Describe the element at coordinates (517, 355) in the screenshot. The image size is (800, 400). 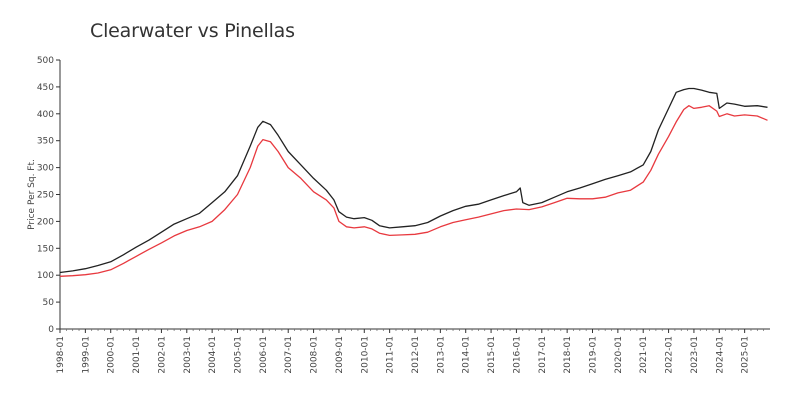
I see `x-tick-label: 2016-01` at that location.